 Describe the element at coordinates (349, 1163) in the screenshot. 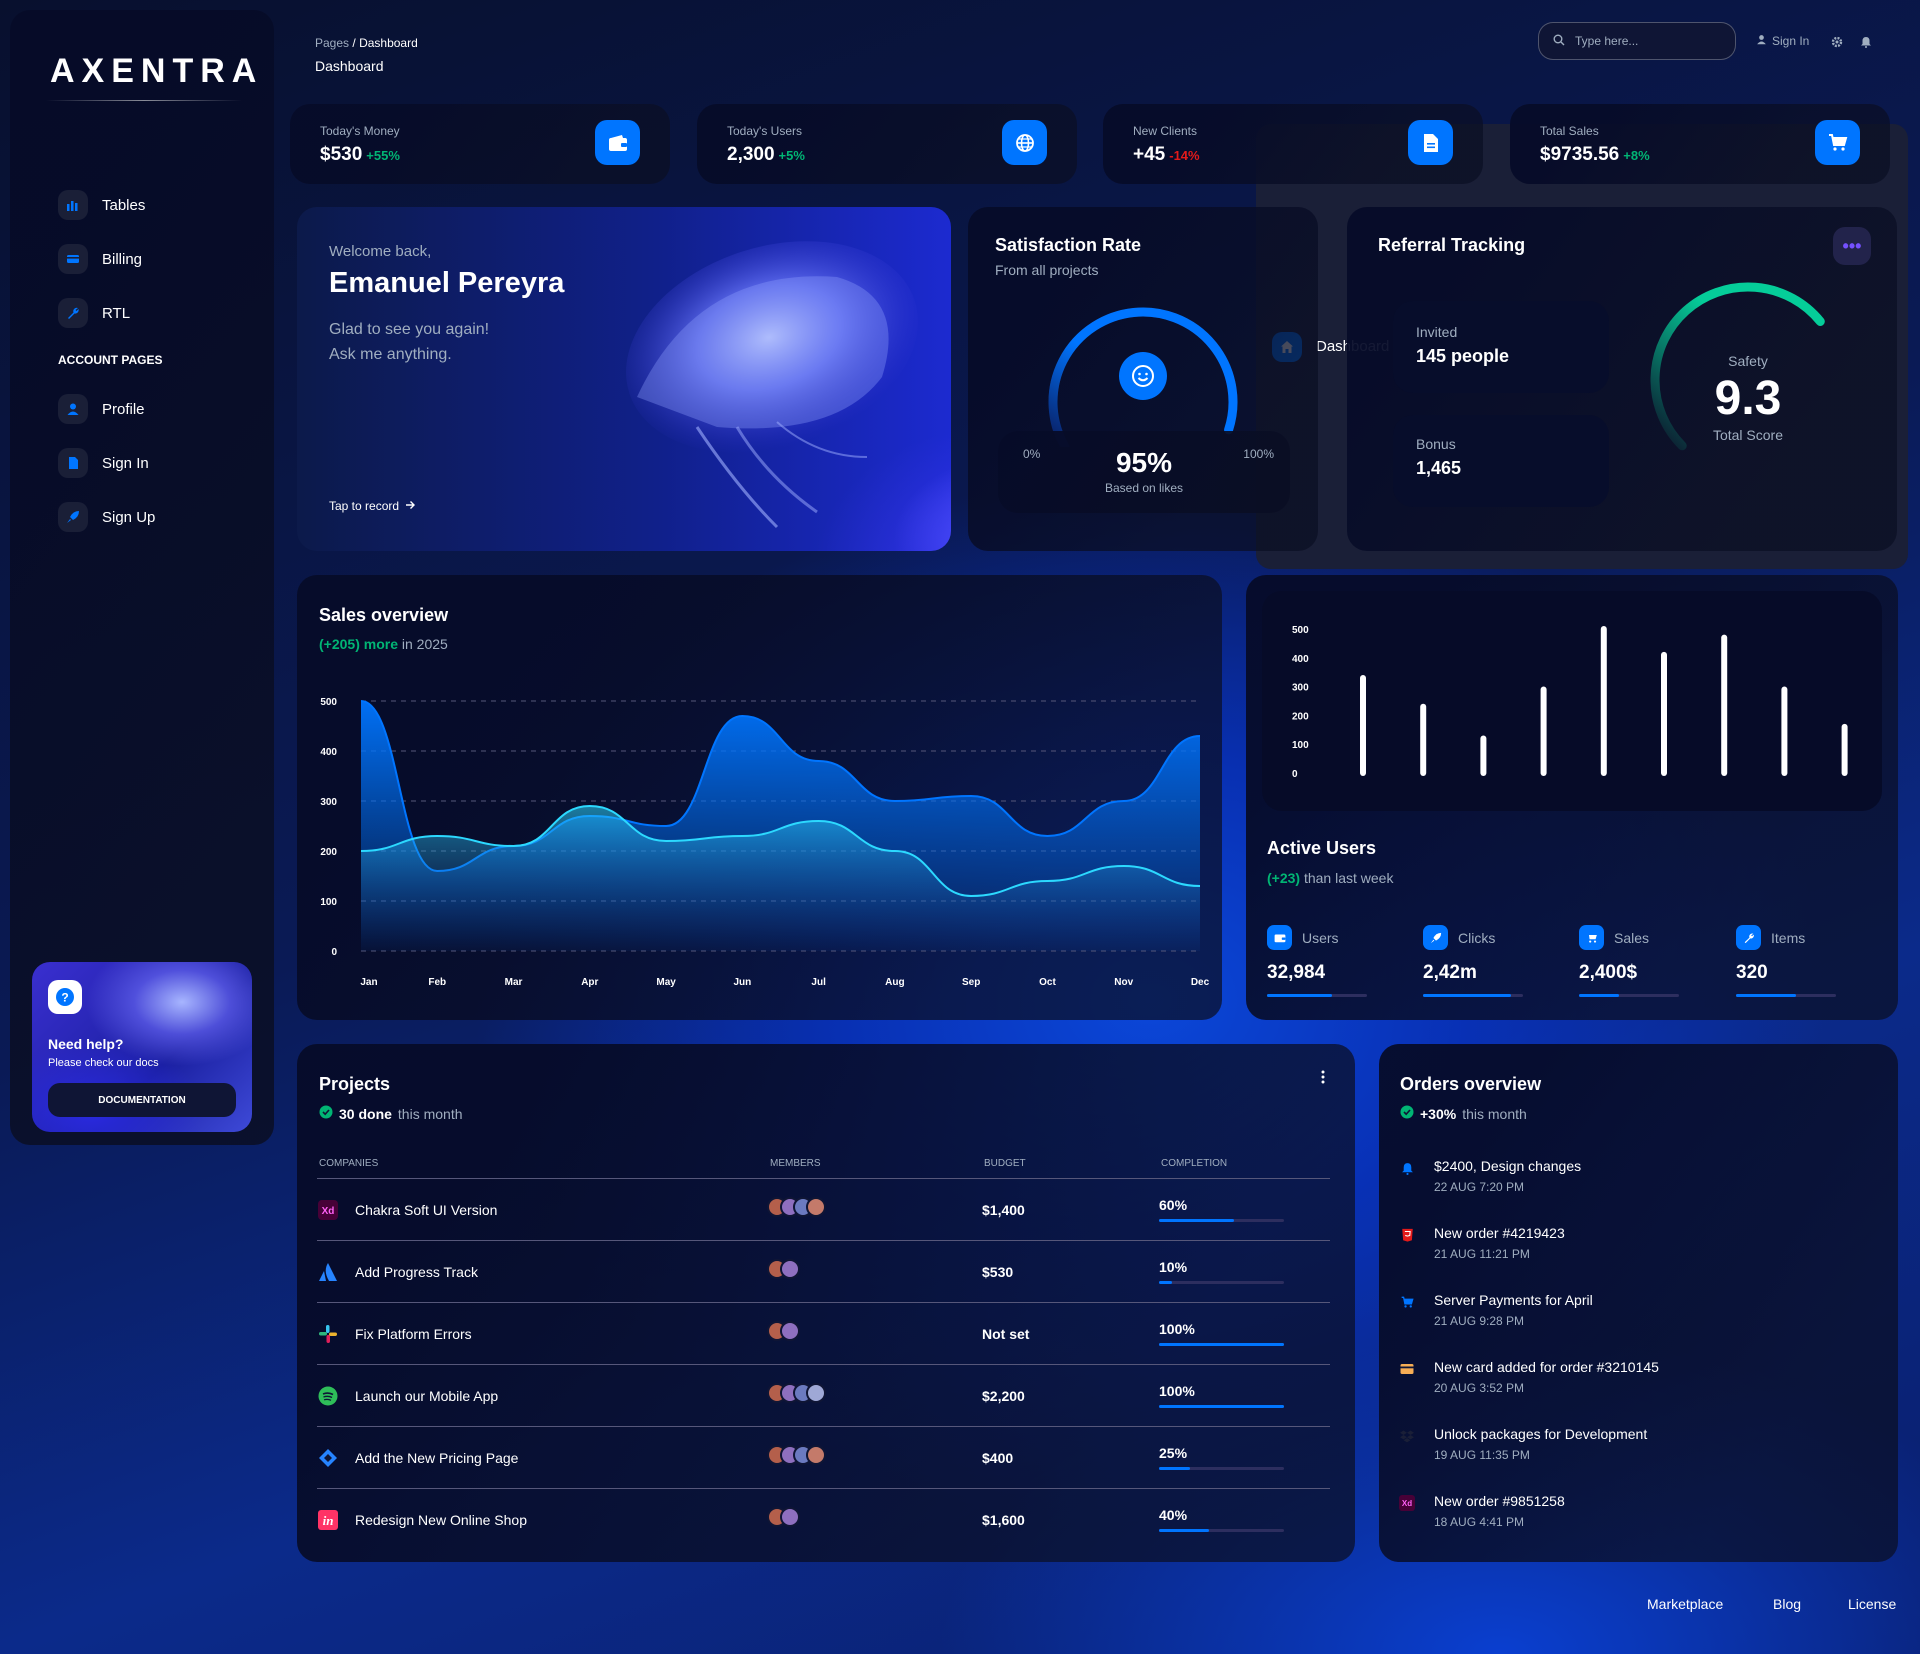

I see `column-header-companies: COMPANIES` at that location.